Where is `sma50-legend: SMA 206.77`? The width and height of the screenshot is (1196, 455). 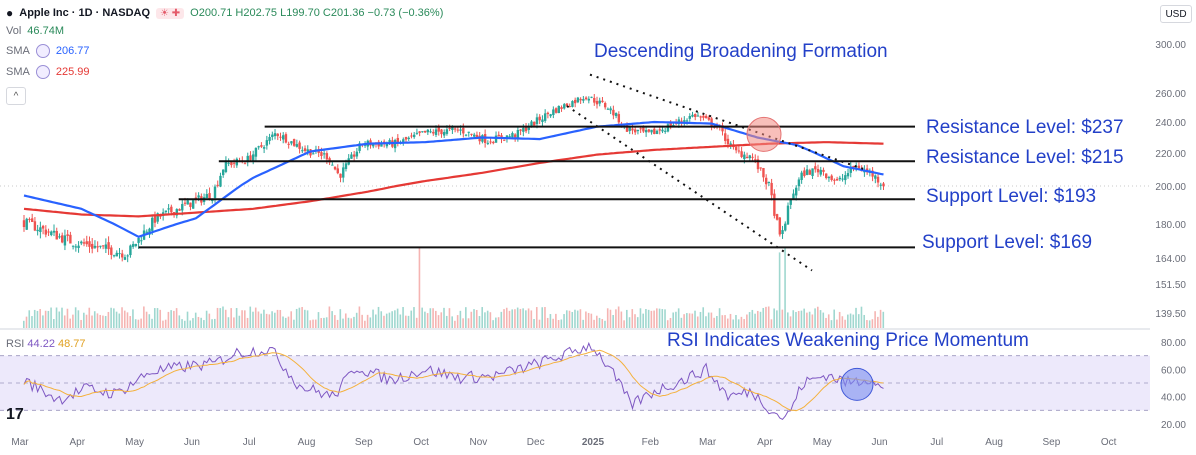 sma50-legend: SMA 206.77 is located at coordinates (48, 51).